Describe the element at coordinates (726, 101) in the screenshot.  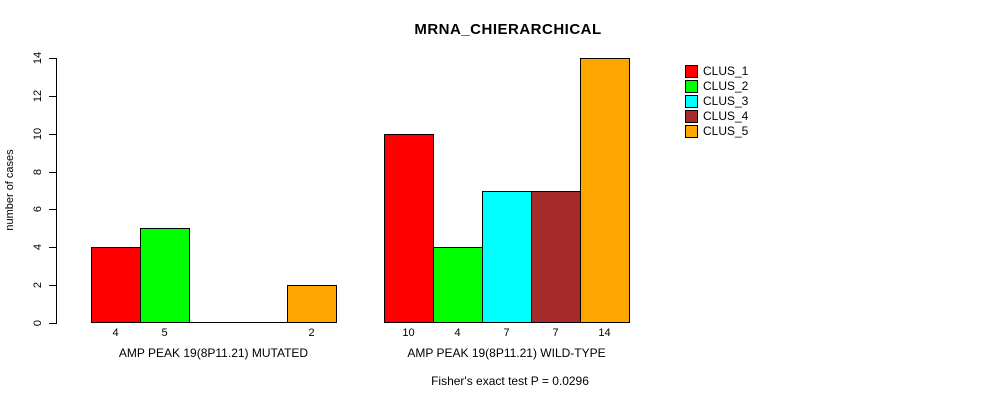
I see `legend-label: CLUS_3` at that location.